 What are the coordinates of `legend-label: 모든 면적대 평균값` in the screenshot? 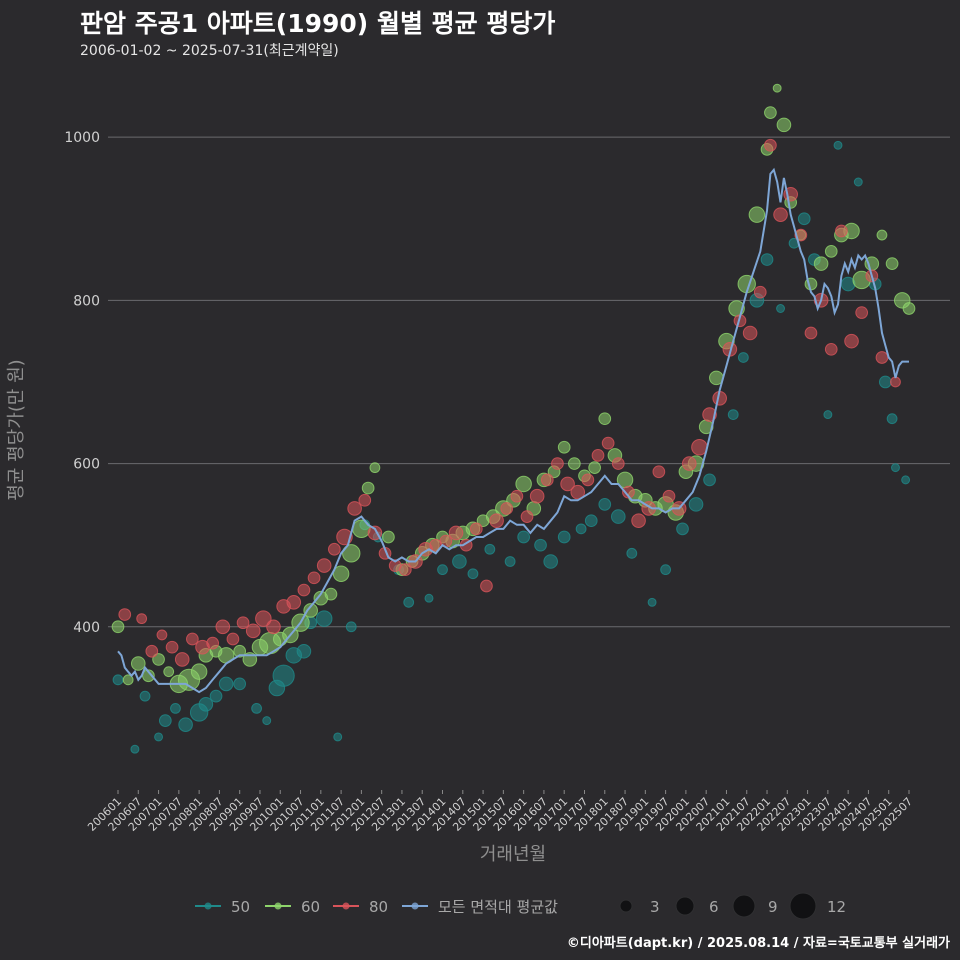 It's located at (498, 907).